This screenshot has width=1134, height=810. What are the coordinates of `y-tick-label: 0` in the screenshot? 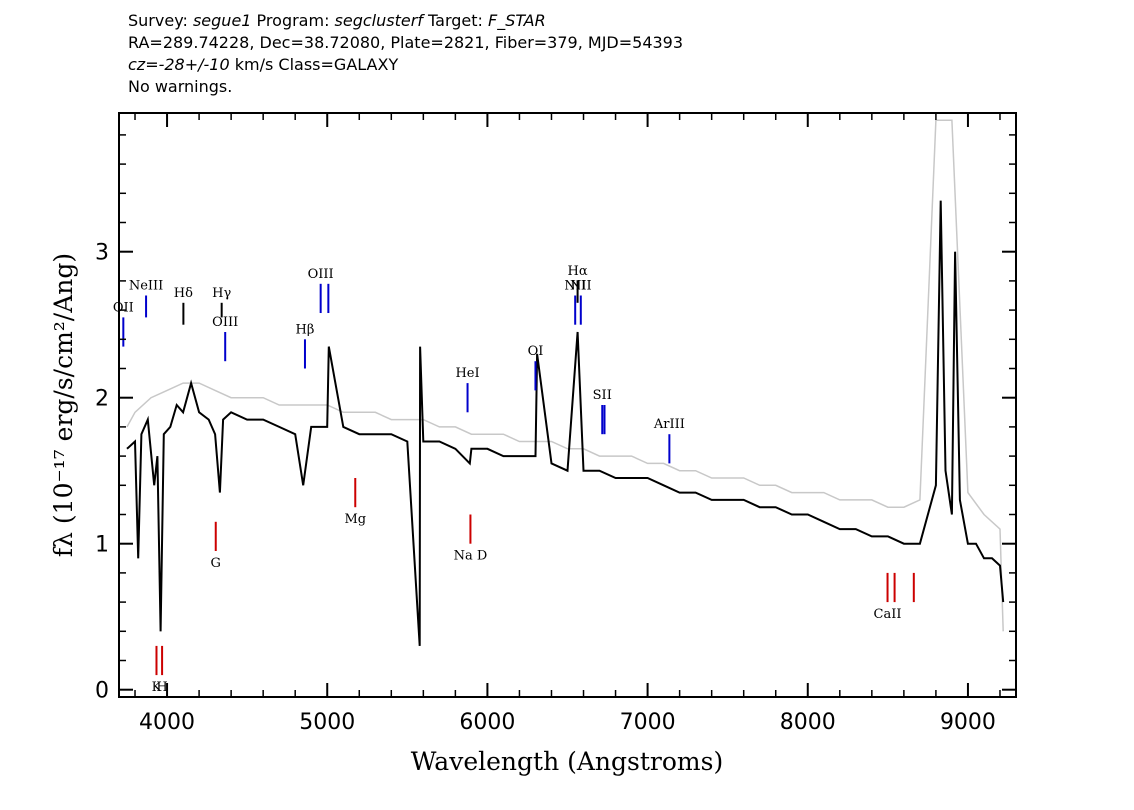 It's located at (102, 691).